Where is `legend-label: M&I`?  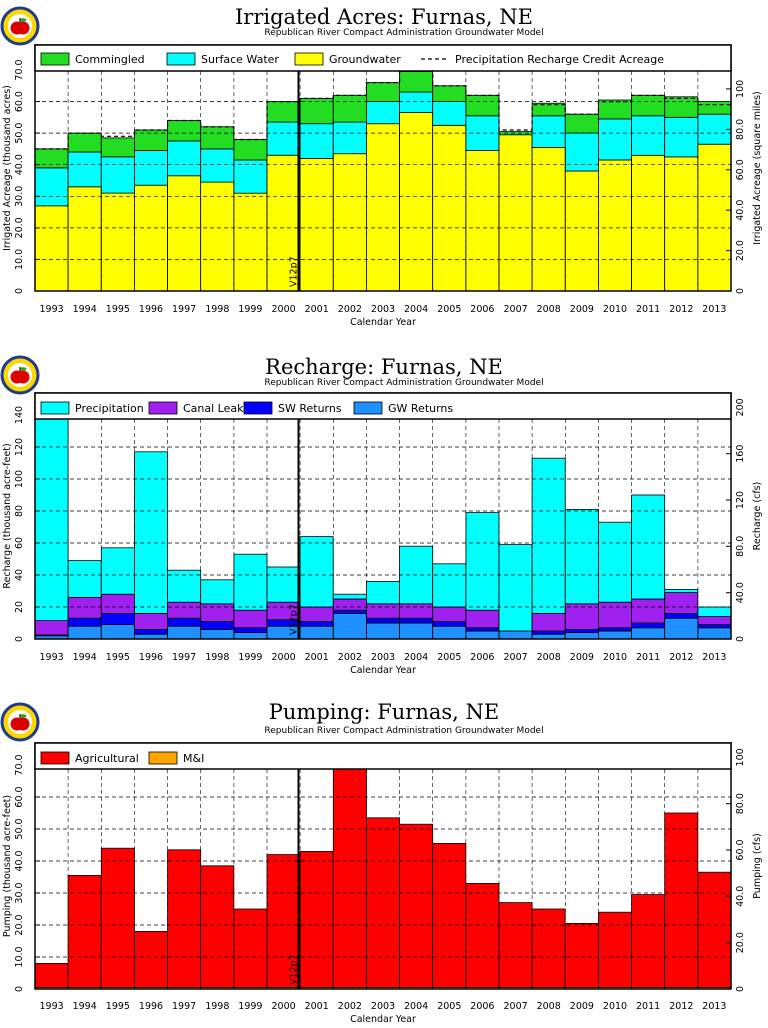 legend-label: M&I is located at coordinates (193, 758).